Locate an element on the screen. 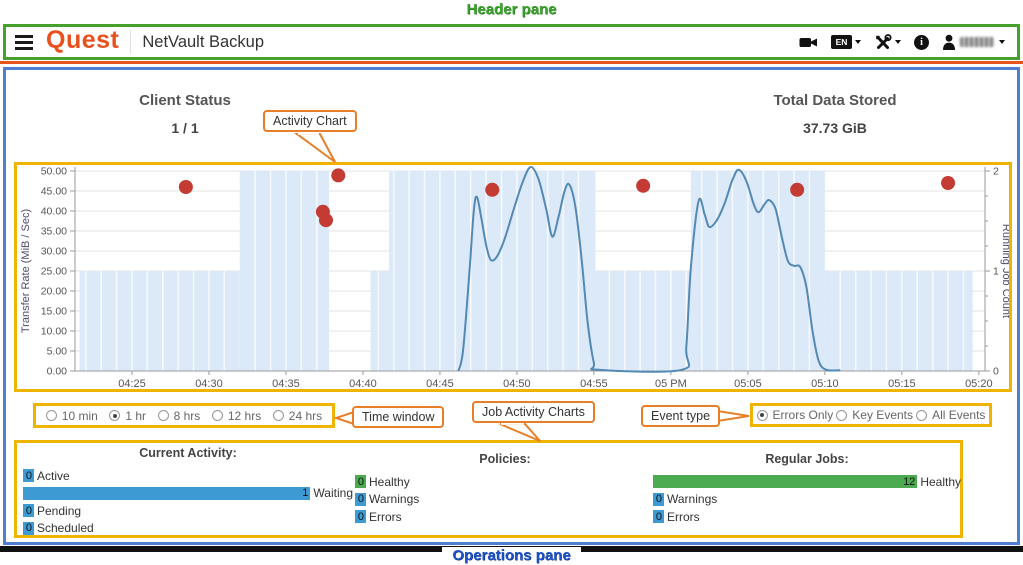  radio-label: 8 hrs is located at coordinates (187, 415).